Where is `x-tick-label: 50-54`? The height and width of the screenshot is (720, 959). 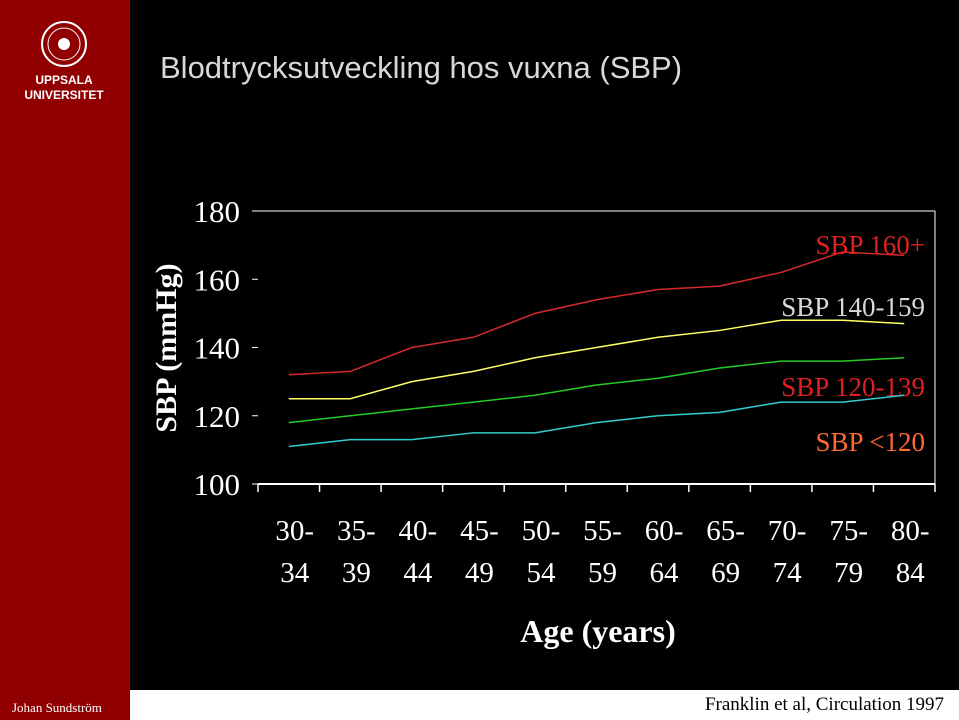
x-tick-label: 50-54 is located at coordinates (541, 552).